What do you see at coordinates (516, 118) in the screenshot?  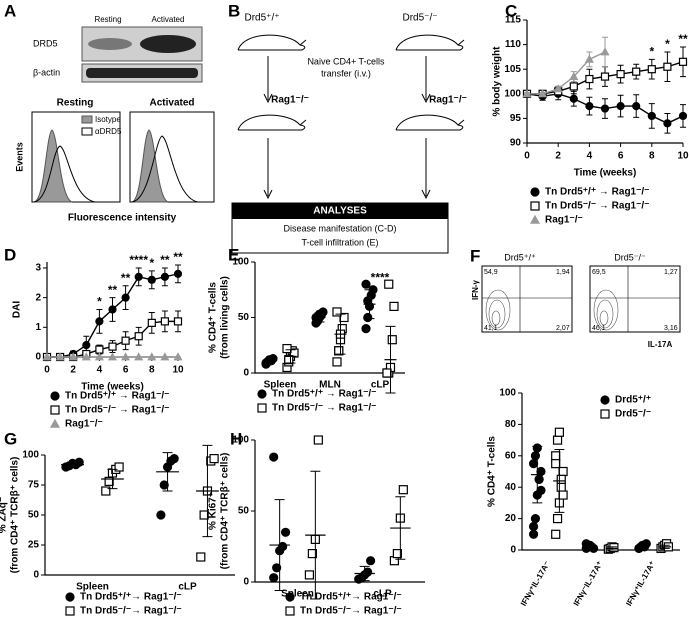 I see `y-tick-label: 95` at bounding box center [516, 118].